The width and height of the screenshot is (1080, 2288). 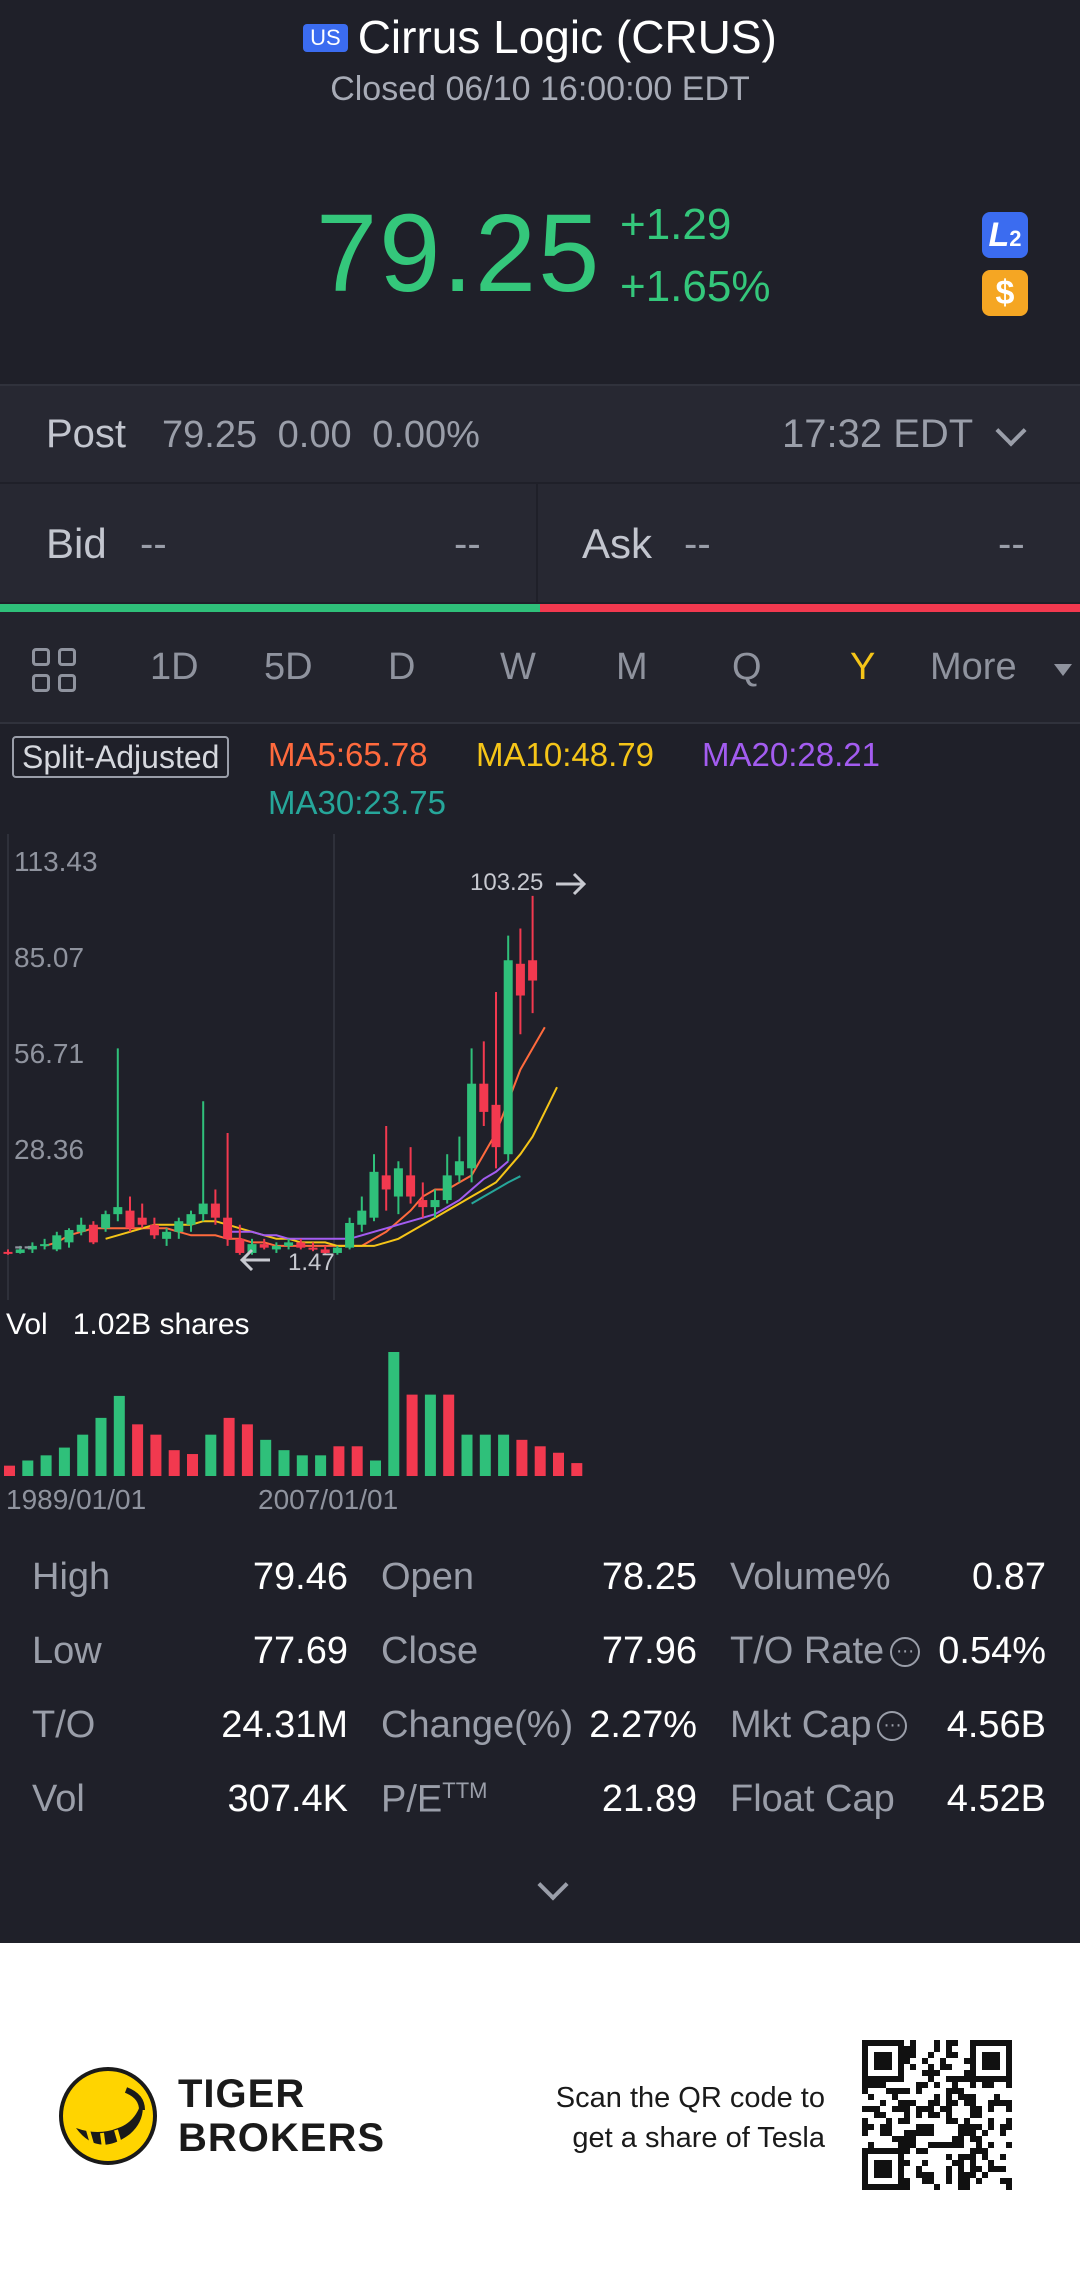 What do you see at coordinates (295, 1136) in the screenshot?
I see `ma-line-ma5` at bounding box center [295, 1136].